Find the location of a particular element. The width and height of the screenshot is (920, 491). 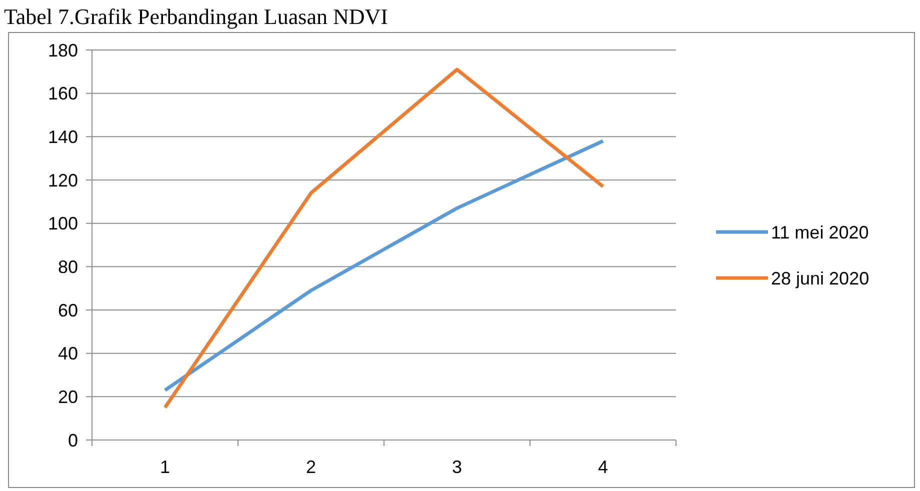

chart-title: Tabel 7.Grafik Perbandingan Luasan NDVI is located at coordinates (196, 16).